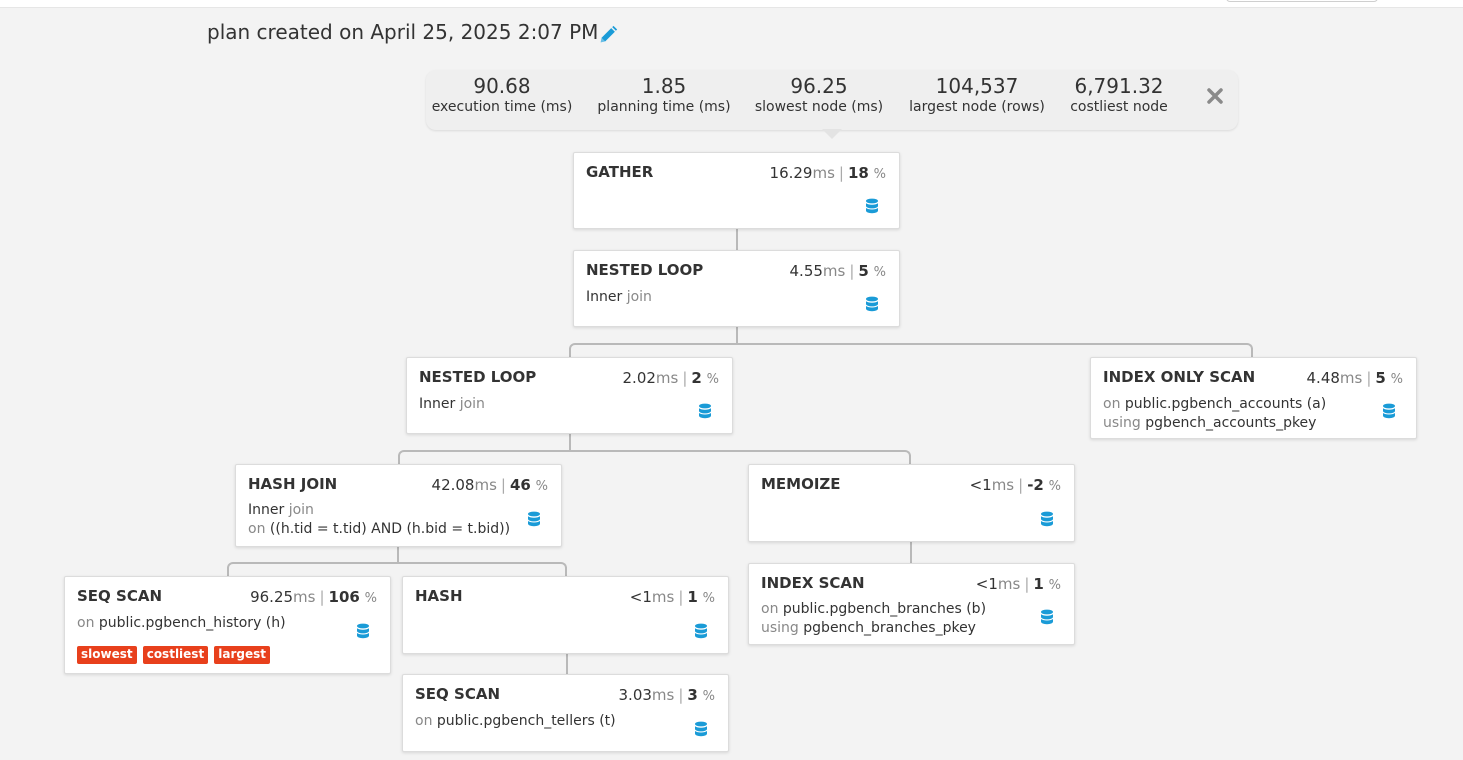 Image resolution: width=1463 pixels, height=760 pixels. What do you see at coordinates (502, 86) in the screenshot?
I see `execution-time-value: 90.68` at bounding box center [502, 86].